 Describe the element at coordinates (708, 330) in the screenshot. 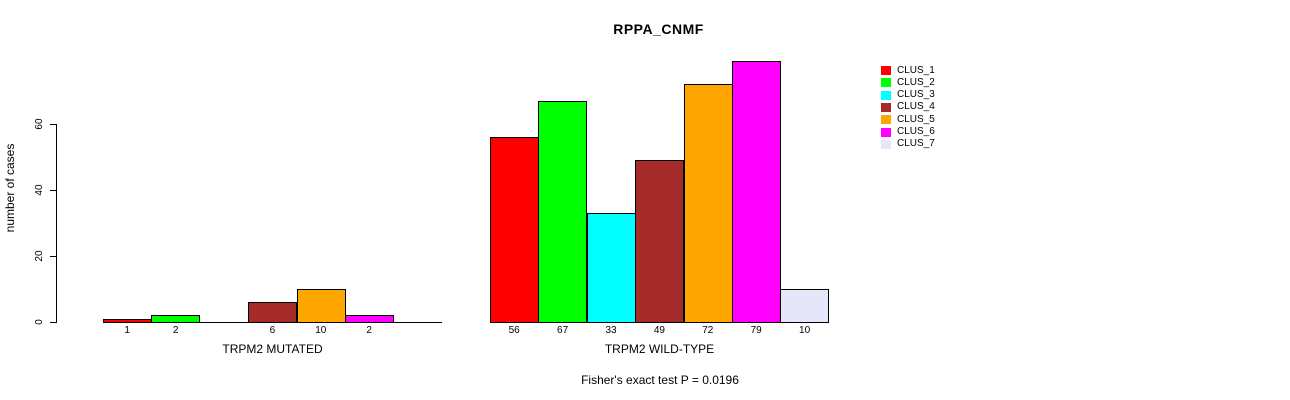

I see `bar-value-label: 72` at that location.